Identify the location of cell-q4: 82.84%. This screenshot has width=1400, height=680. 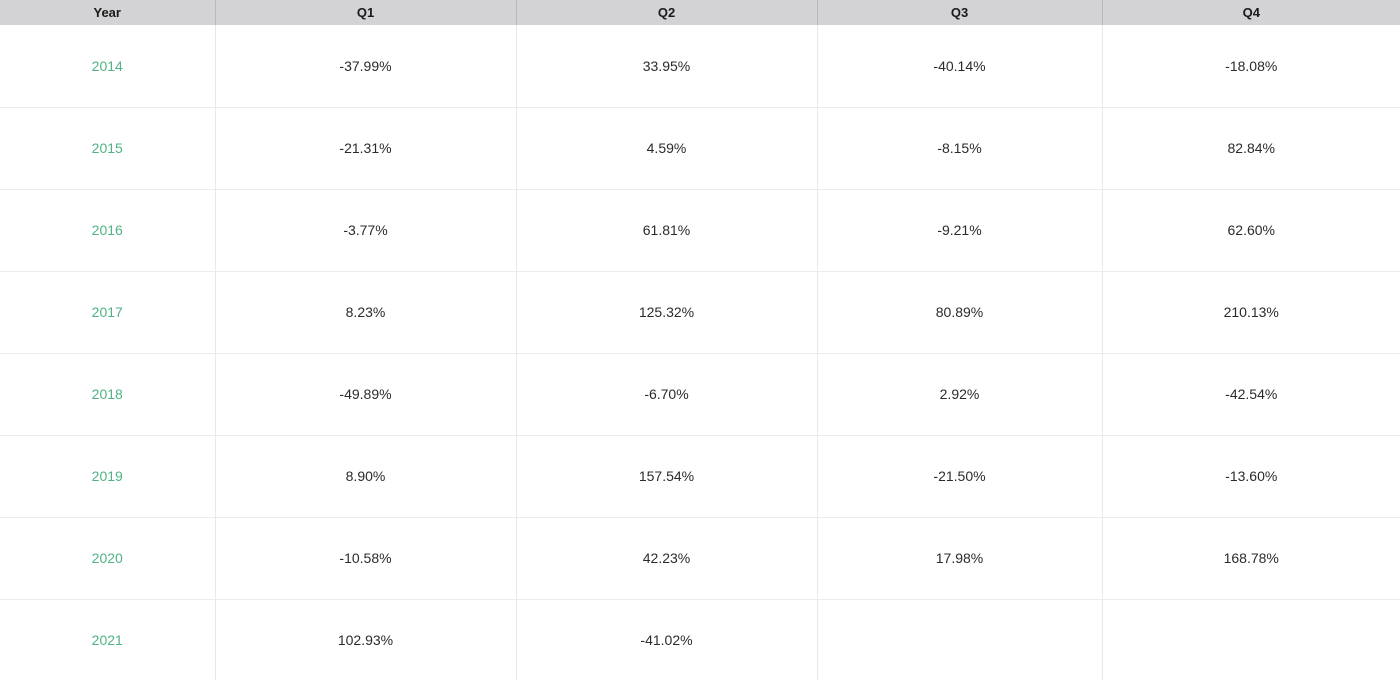
(1250, 147).